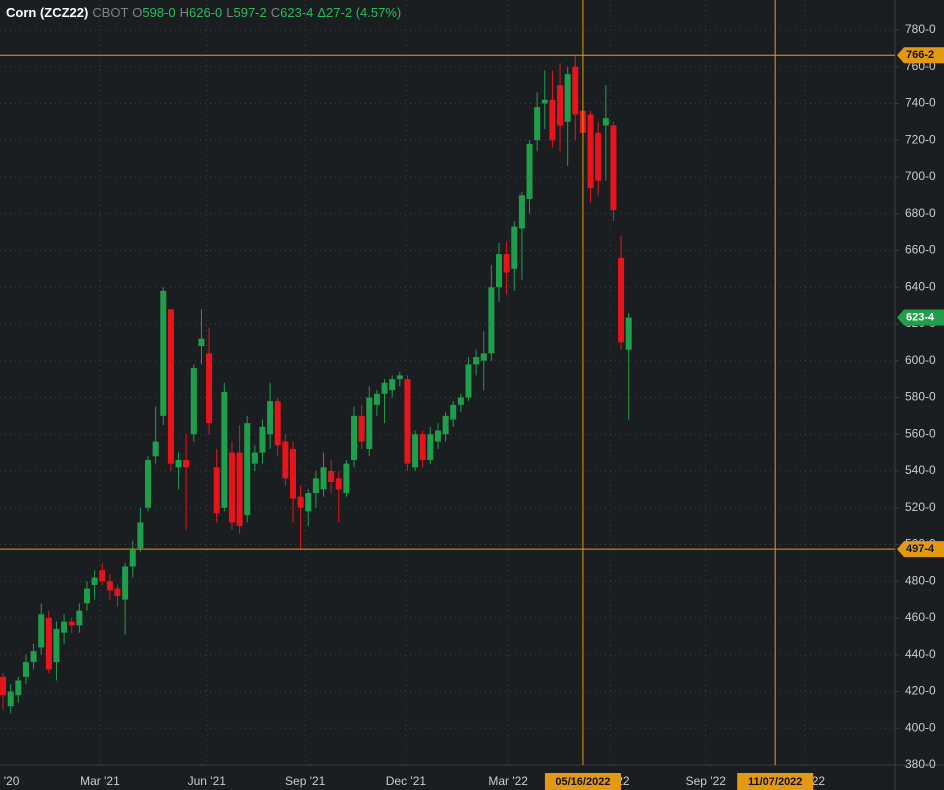  What do you see at coordinates (920, 580) in the screenshot?
I see `y-tick-label: 480-0` at bounding box center [920, 580].